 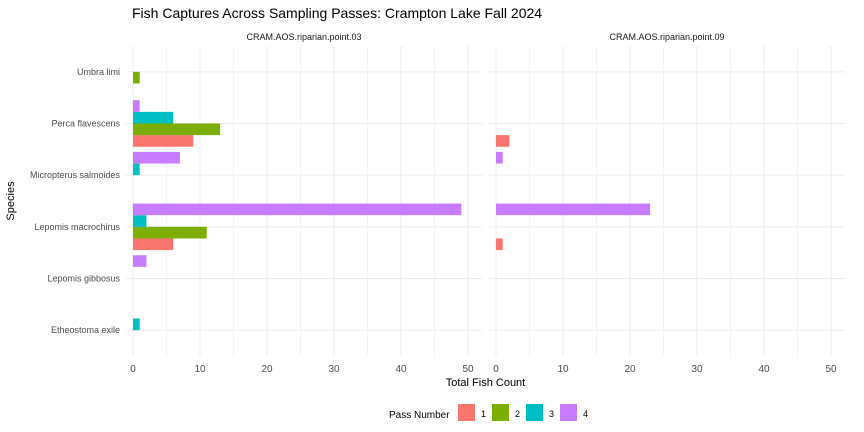 What do you see at coordinates (666, 37) in the screenshot?
I see `strip-label: CRAM.AOS.riparian.point.09` at bounding box center [666, 37].